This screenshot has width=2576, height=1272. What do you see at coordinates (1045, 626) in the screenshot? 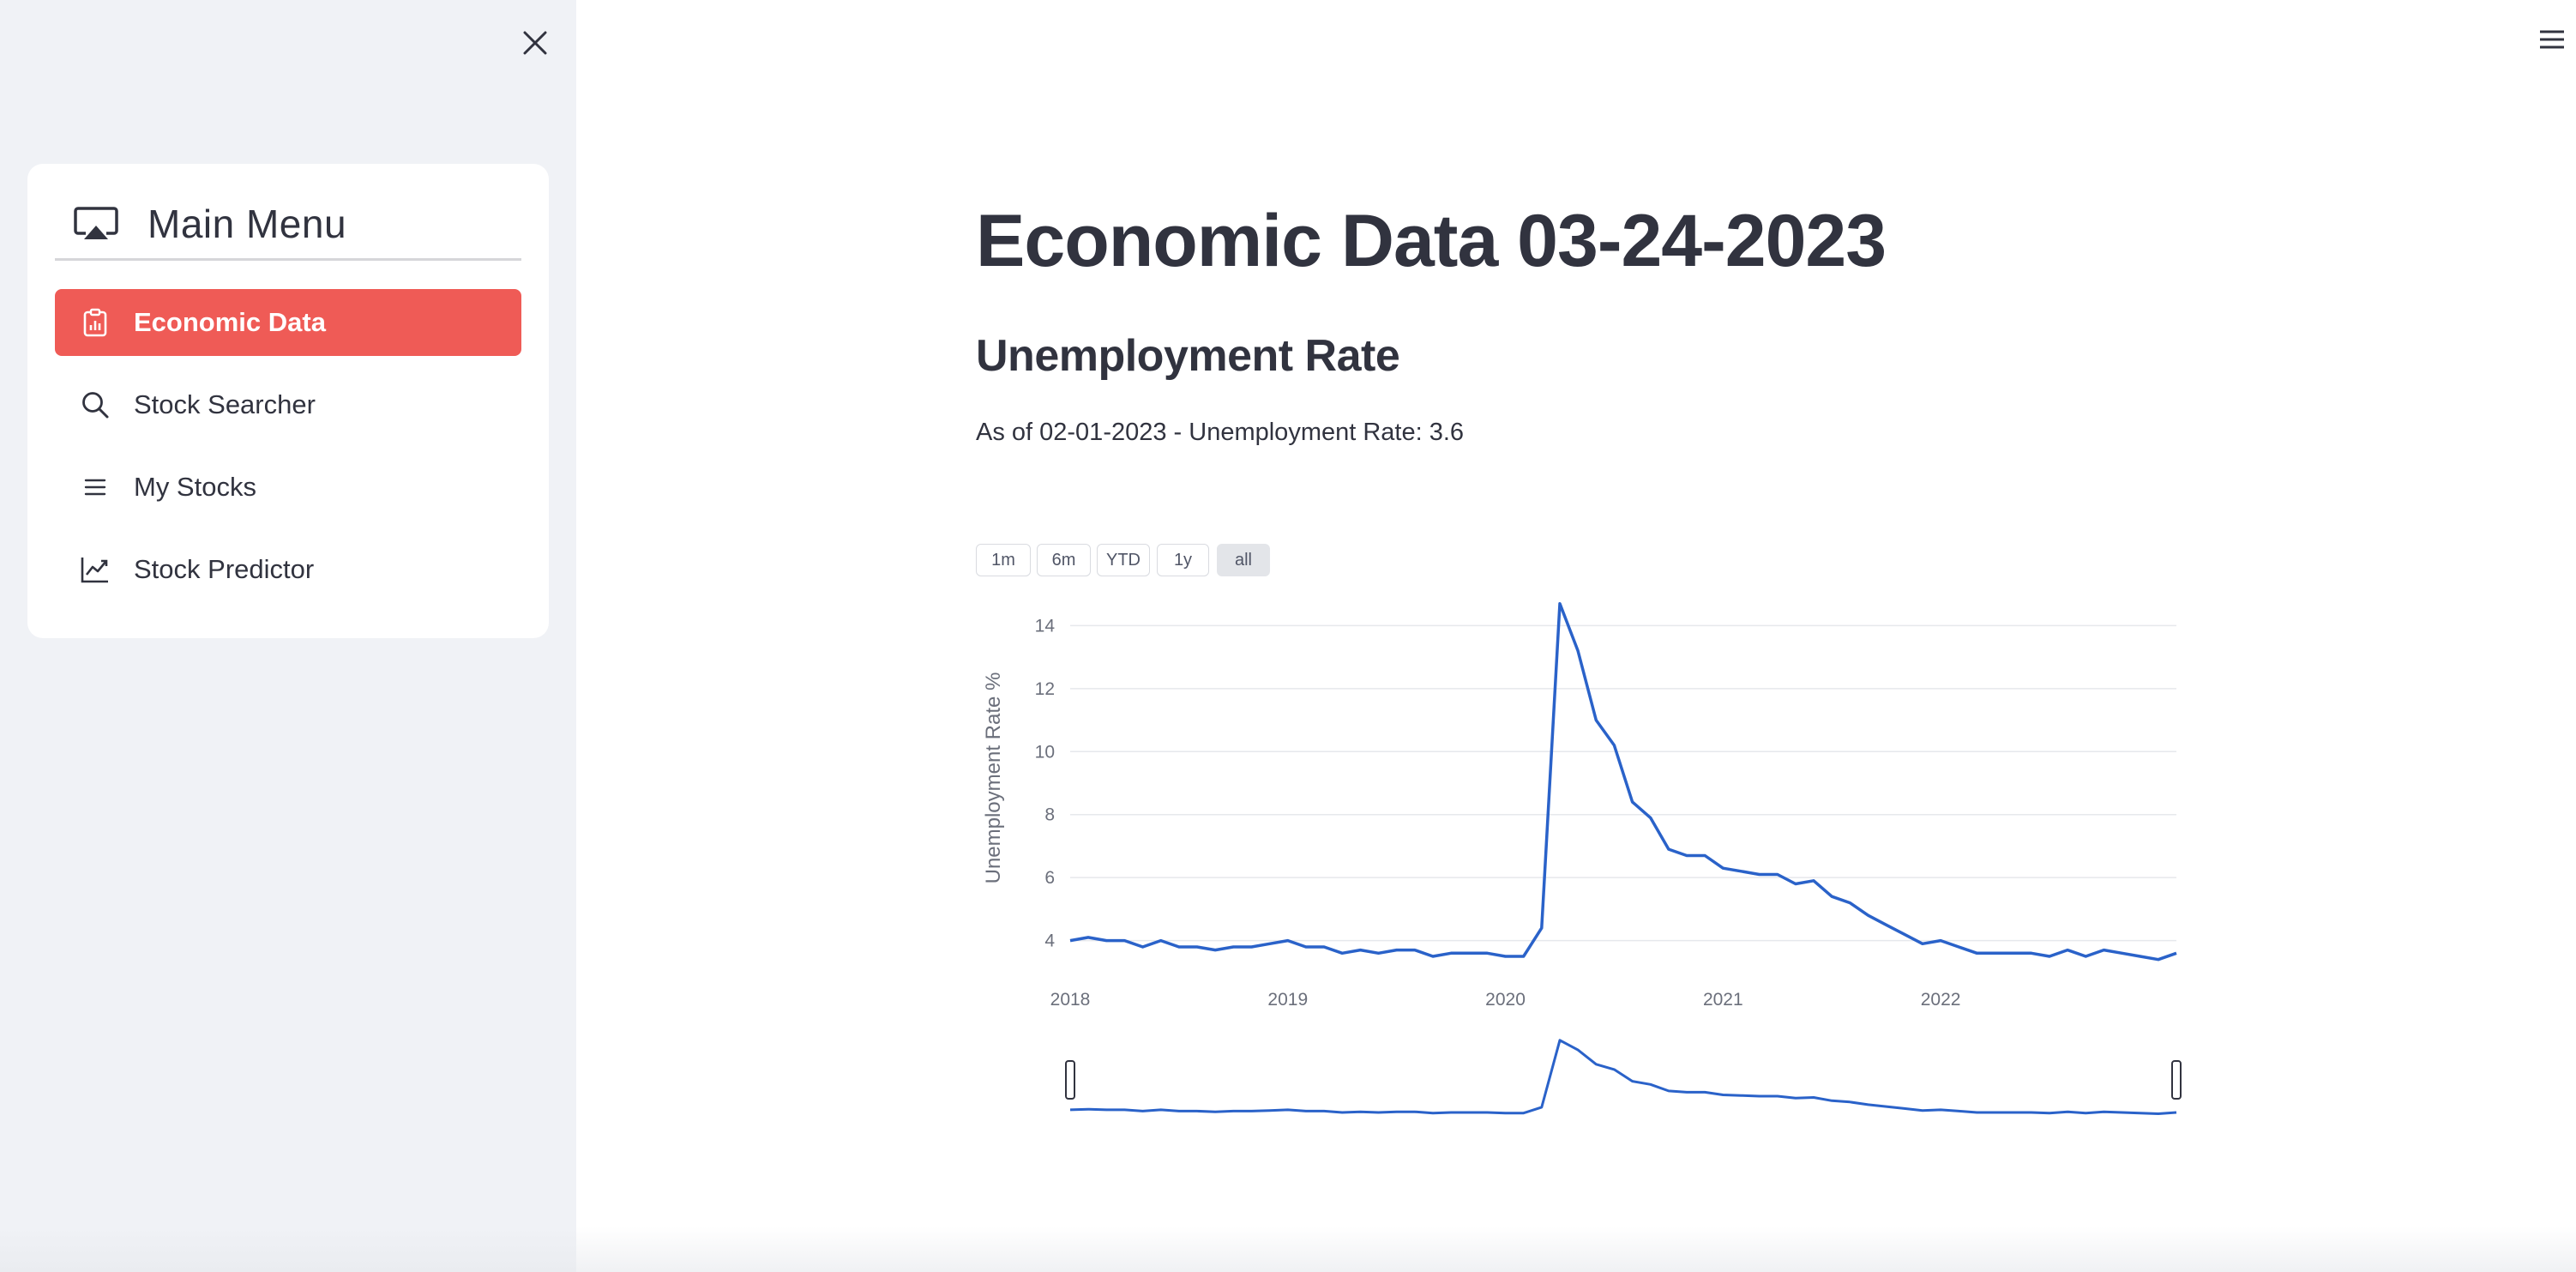
I see `y-tick-label: 14` at bounding box center [1045, 626].